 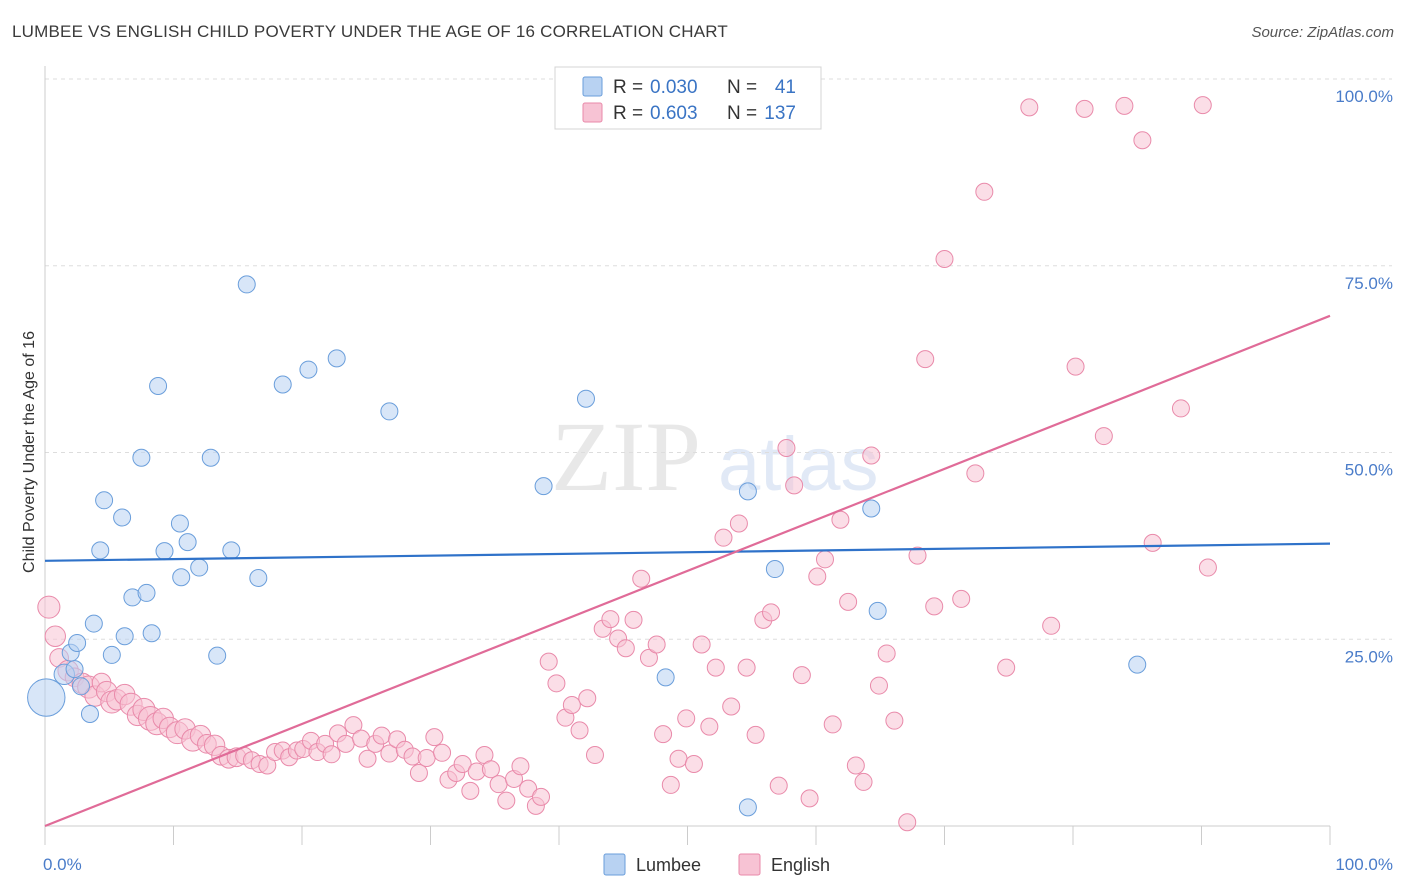 What do you see at coordinates (674, 113) in the screenshot?
I see `legend-r-value-english: 0.603` at bounding box center [674, 113].